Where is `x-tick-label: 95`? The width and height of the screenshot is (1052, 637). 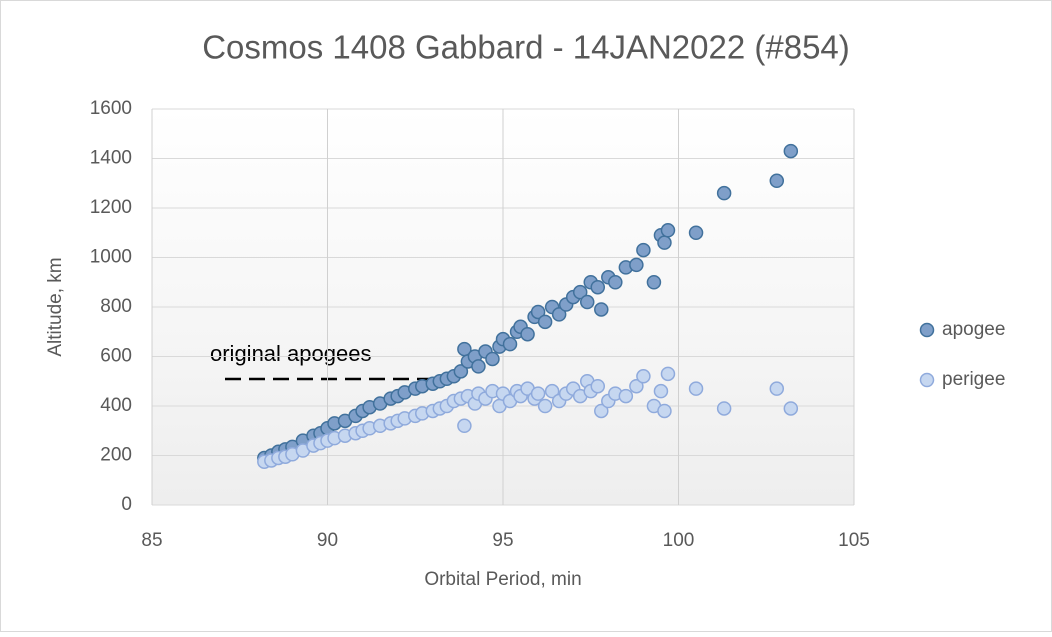 x-tick-label: 95 is located at coordinates (502, 540).